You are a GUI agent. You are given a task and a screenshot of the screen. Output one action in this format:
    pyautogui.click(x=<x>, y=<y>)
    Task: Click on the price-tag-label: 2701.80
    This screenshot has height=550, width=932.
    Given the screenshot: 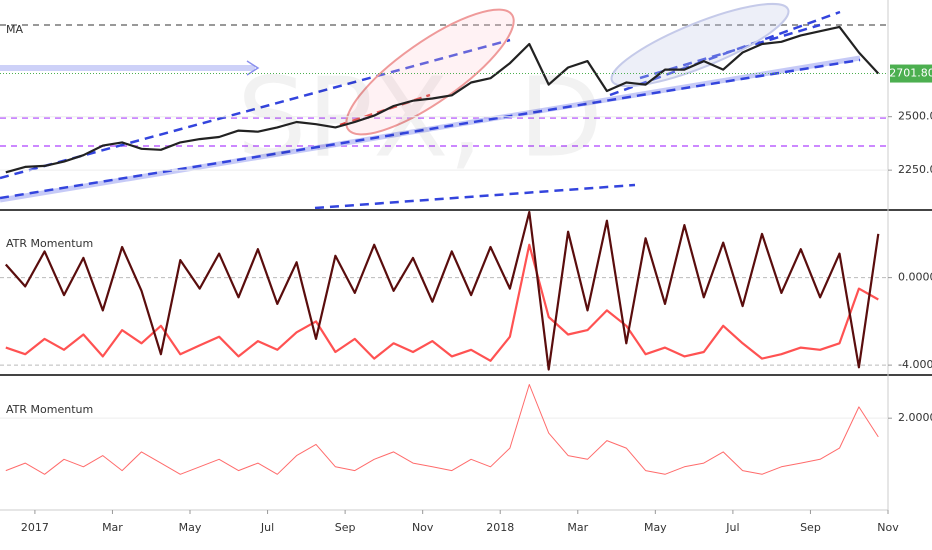 What is the action you would take?
    pyautogui.click(x=910, y=73)
    